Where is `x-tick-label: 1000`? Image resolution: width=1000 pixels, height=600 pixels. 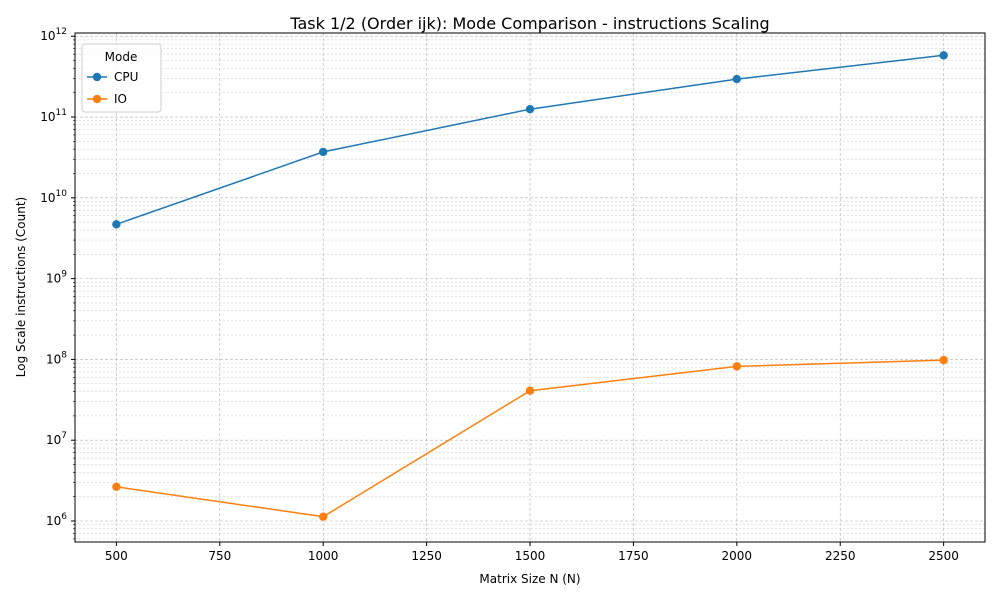 x-tick-label: 1000 is located at coordinates (323, 556).